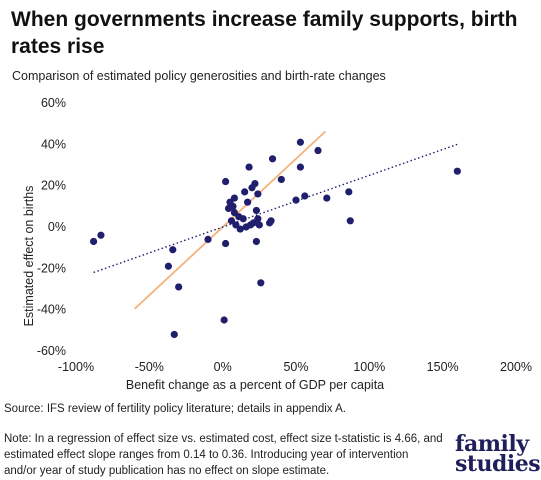  Describe the element at coordinates (51, 351) in the screenshot. I see `y-tick-label: -60%` at that location.